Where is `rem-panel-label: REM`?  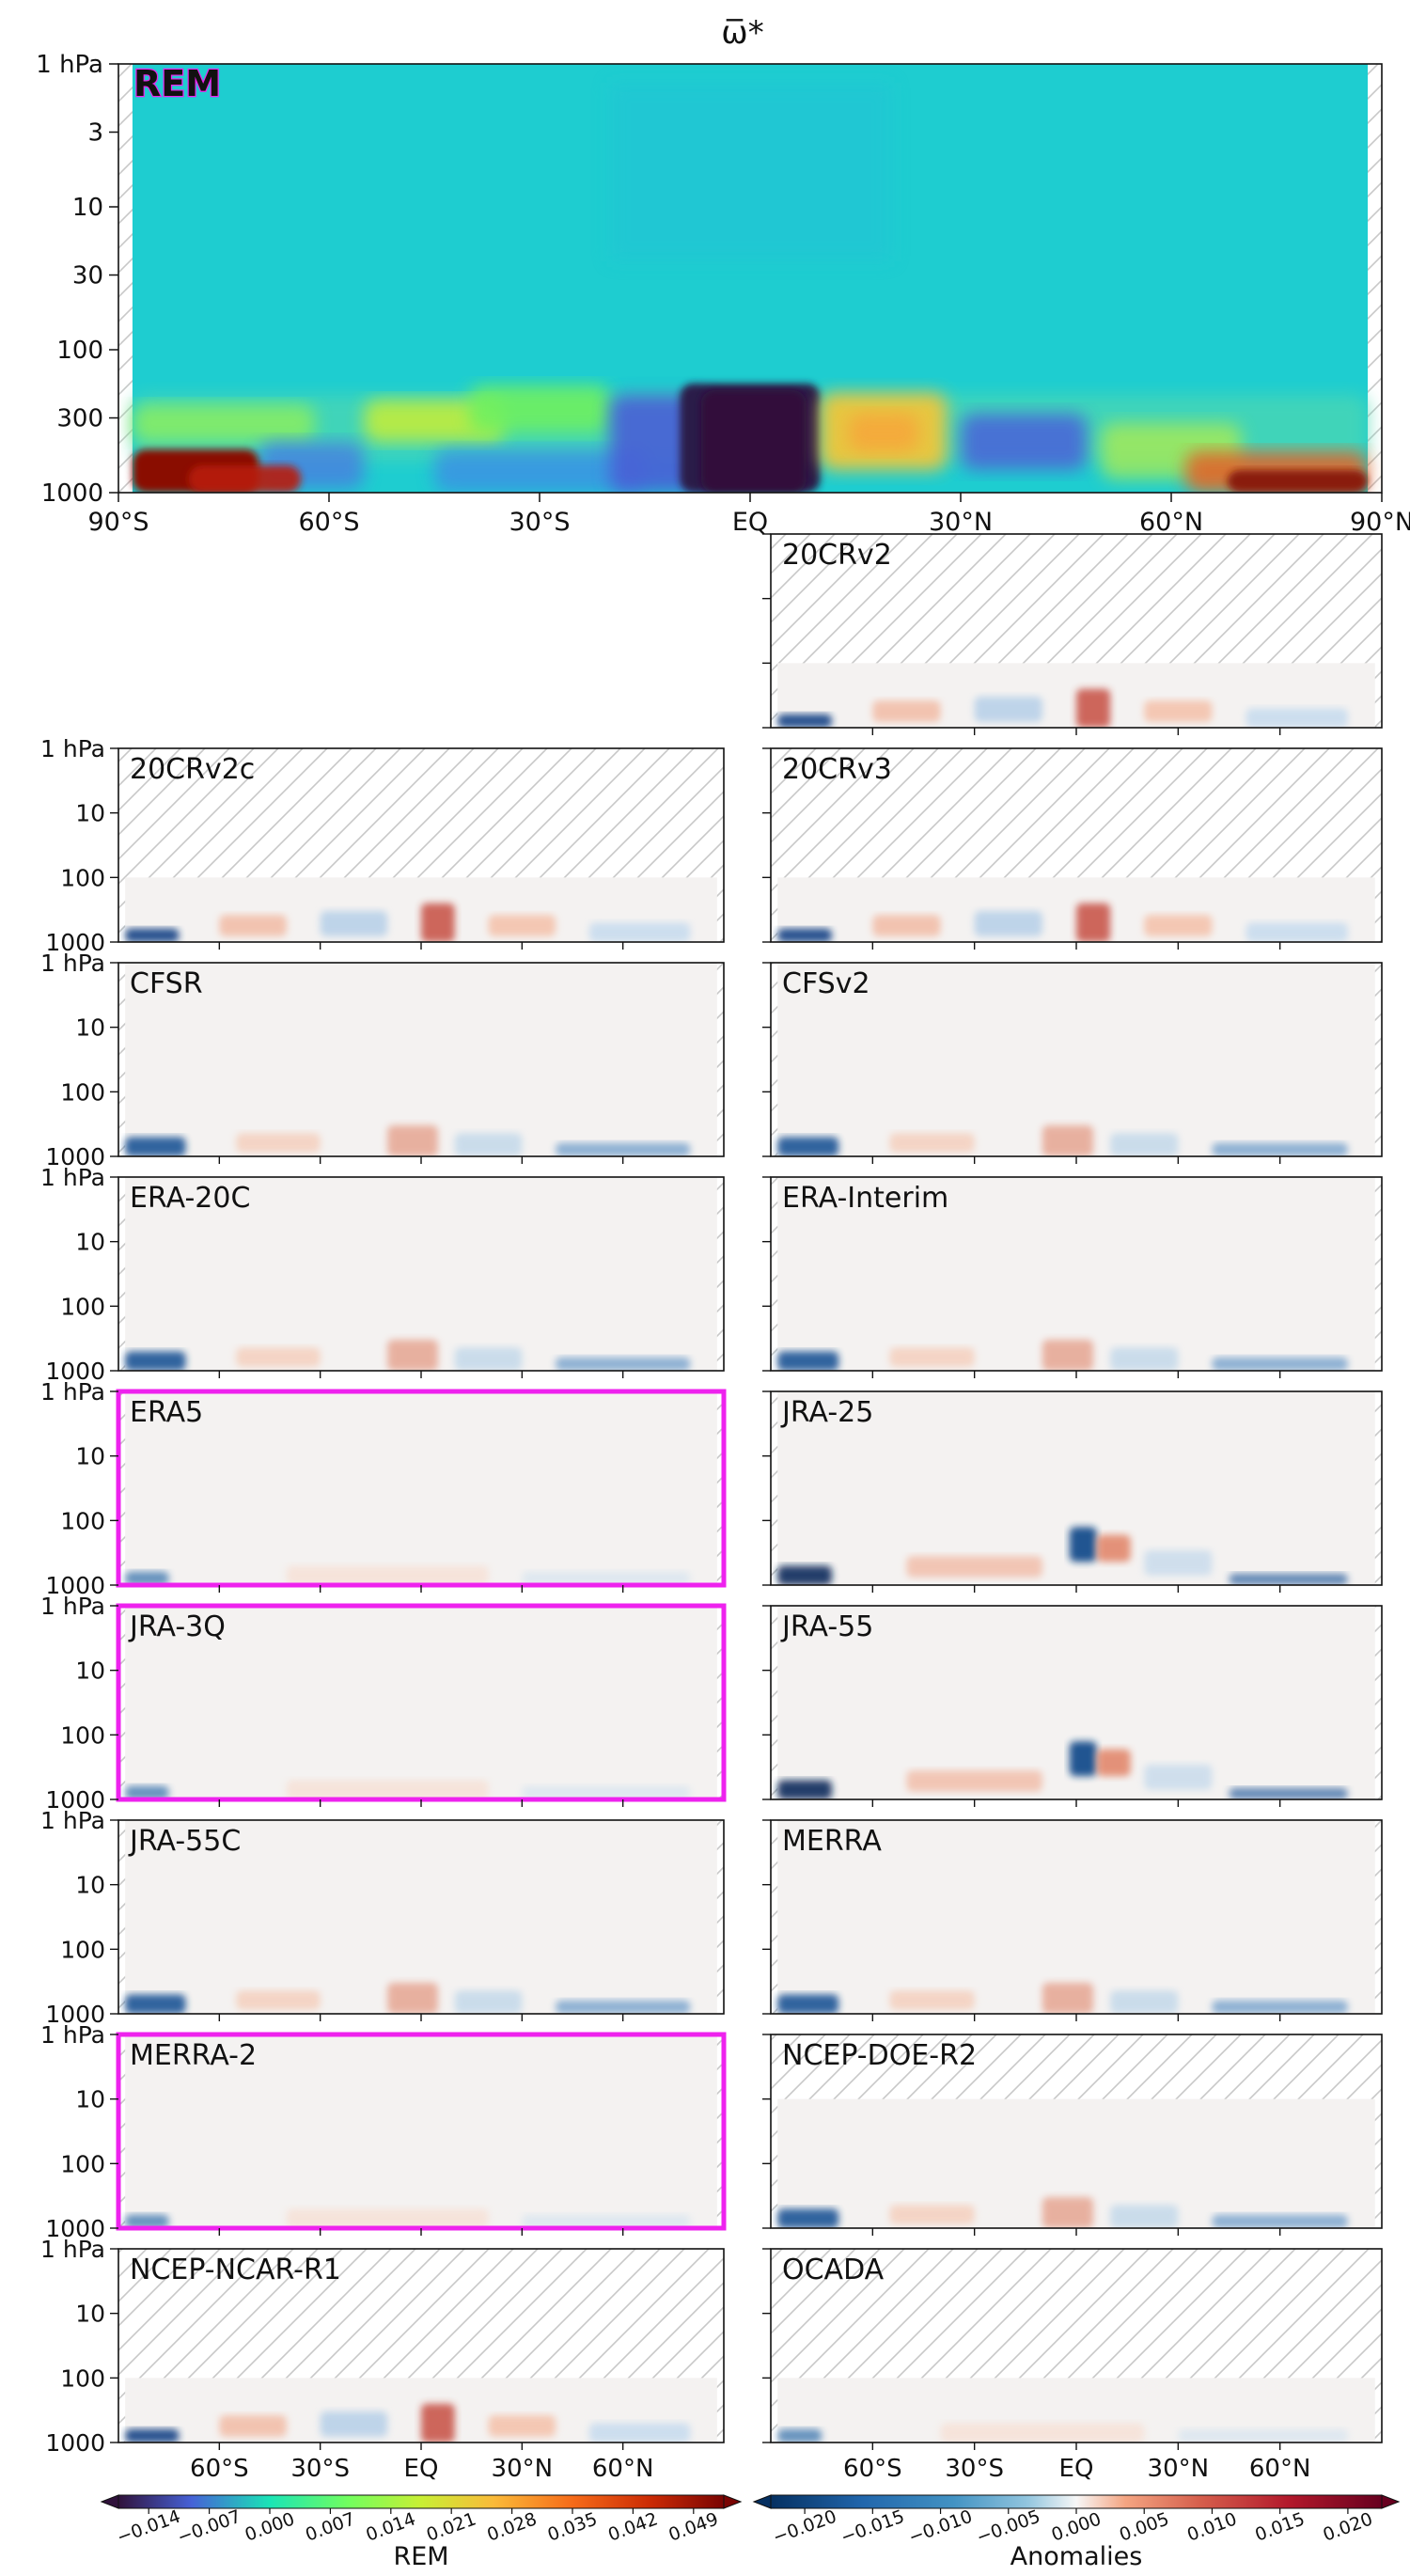
rem-panel-label: REM is located at coordinates (177, 84).